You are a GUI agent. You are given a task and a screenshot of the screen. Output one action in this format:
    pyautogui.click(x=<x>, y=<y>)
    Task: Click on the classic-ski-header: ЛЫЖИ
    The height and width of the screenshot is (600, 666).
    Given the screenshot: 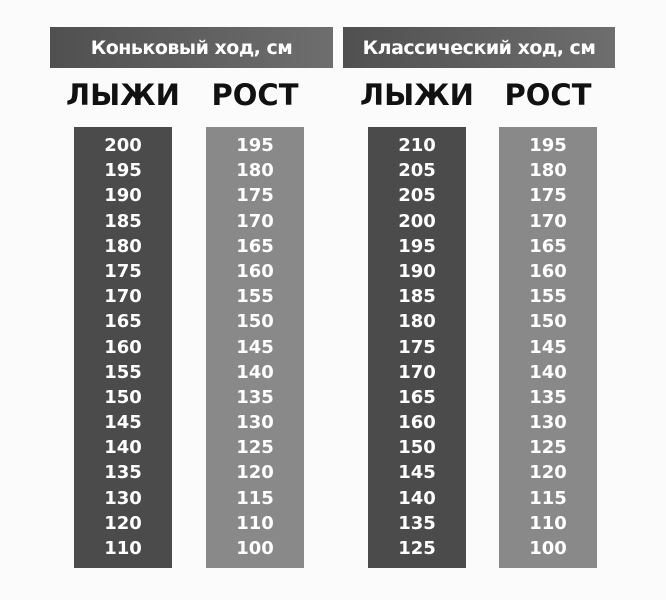 What is the action you would take?
    pyautogui.click(x=417, y=95)
    